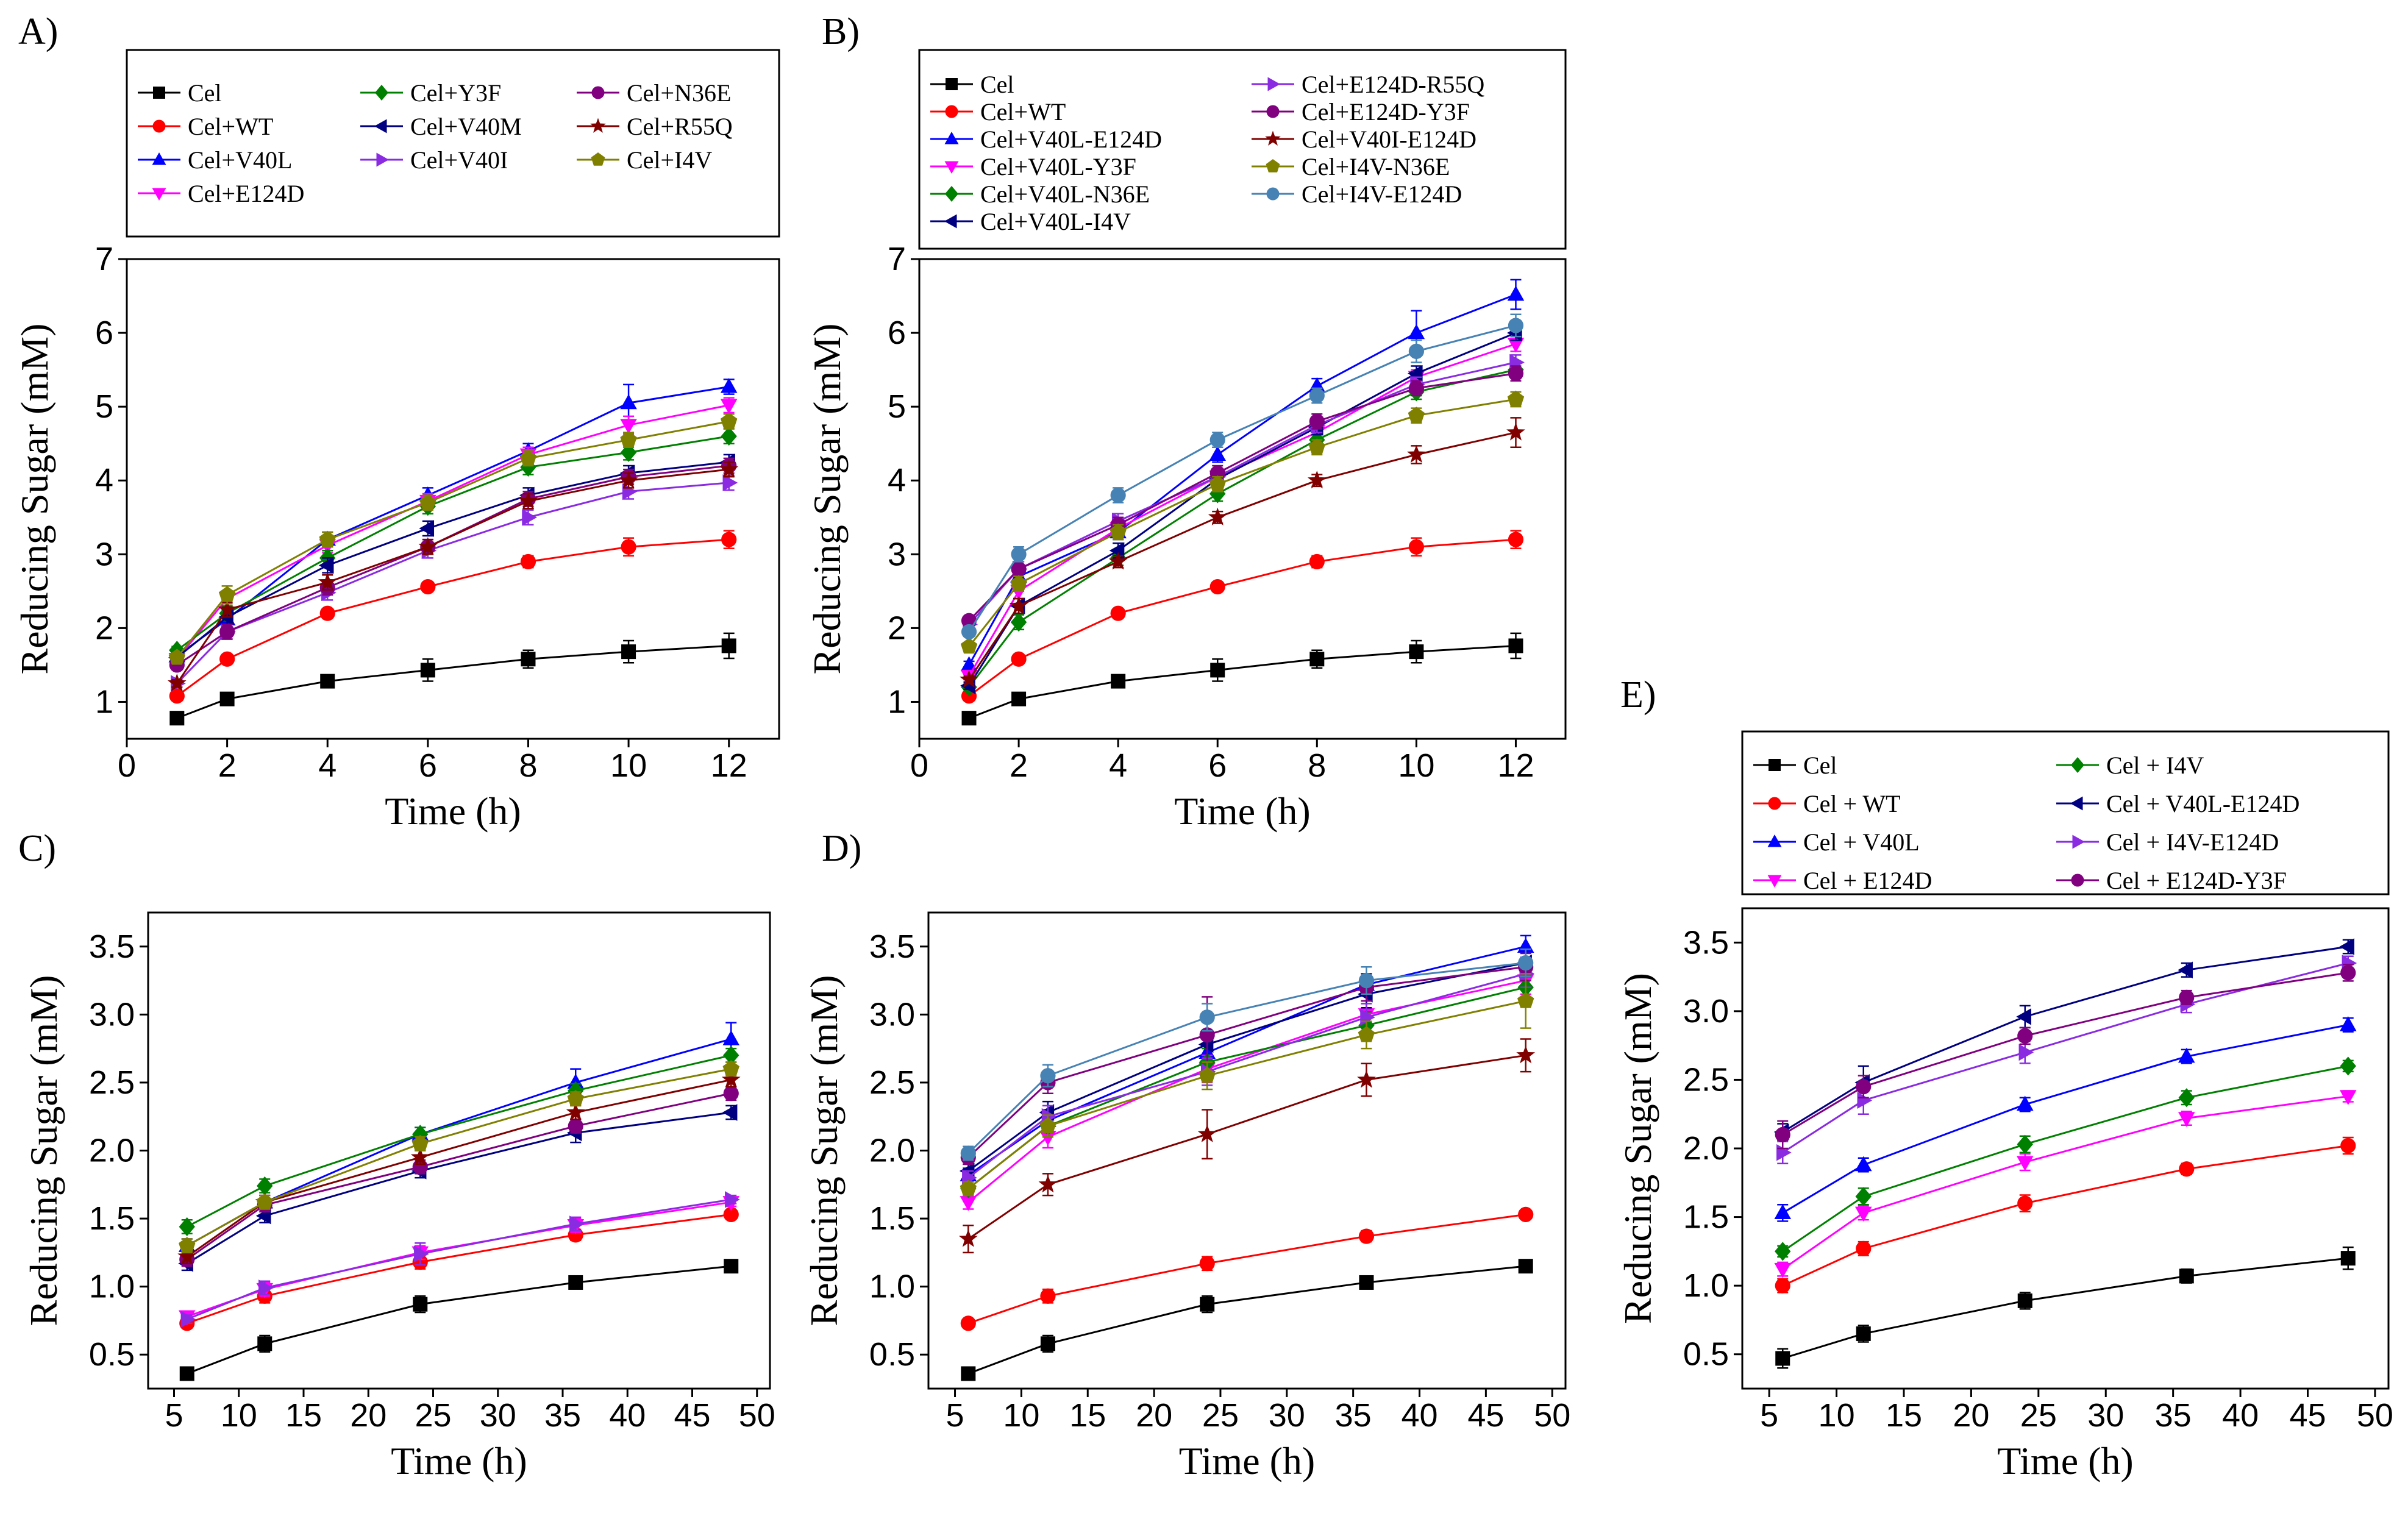 This screenshot has height=1516, width=2408. What do you see at coordinates (2065, 1057) in the screenshot?
I see `series-cel-e124d-y3f` at bounding box center [2065, 1057].